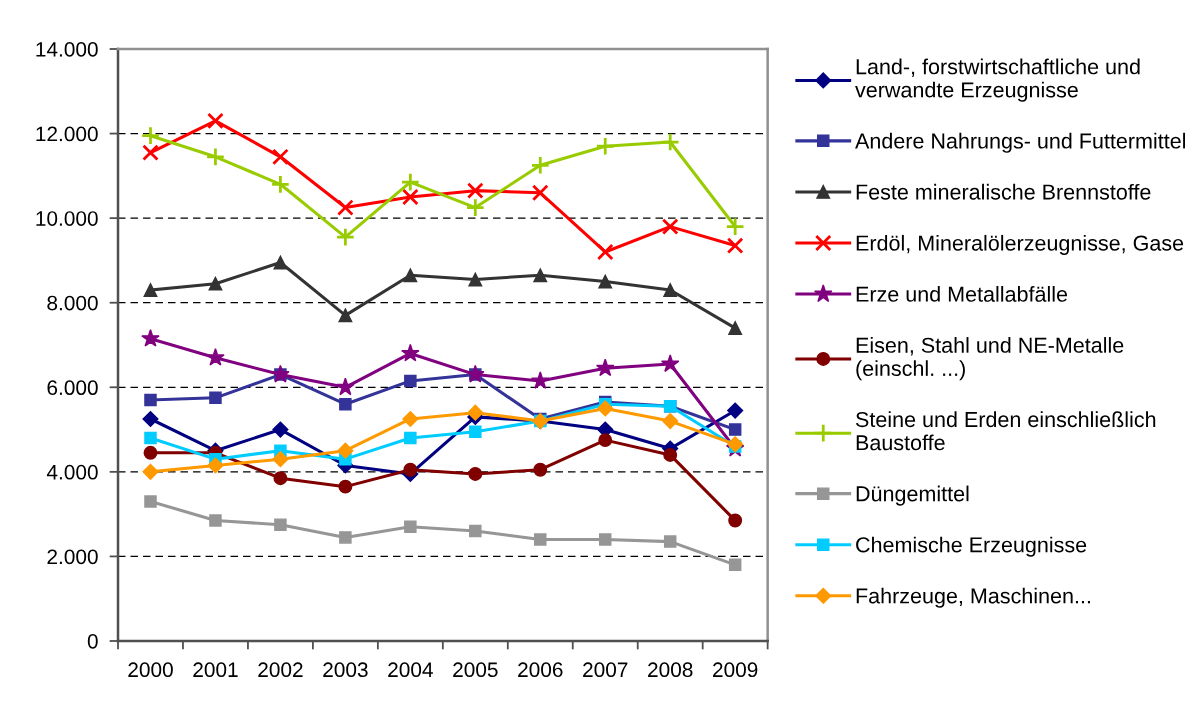 This screenshot has height=705, width=1192. What do you see at coordinates (410, 670) in the screenshot?
I see `x-tick-label: 2004` at bounding box center [410, 670].